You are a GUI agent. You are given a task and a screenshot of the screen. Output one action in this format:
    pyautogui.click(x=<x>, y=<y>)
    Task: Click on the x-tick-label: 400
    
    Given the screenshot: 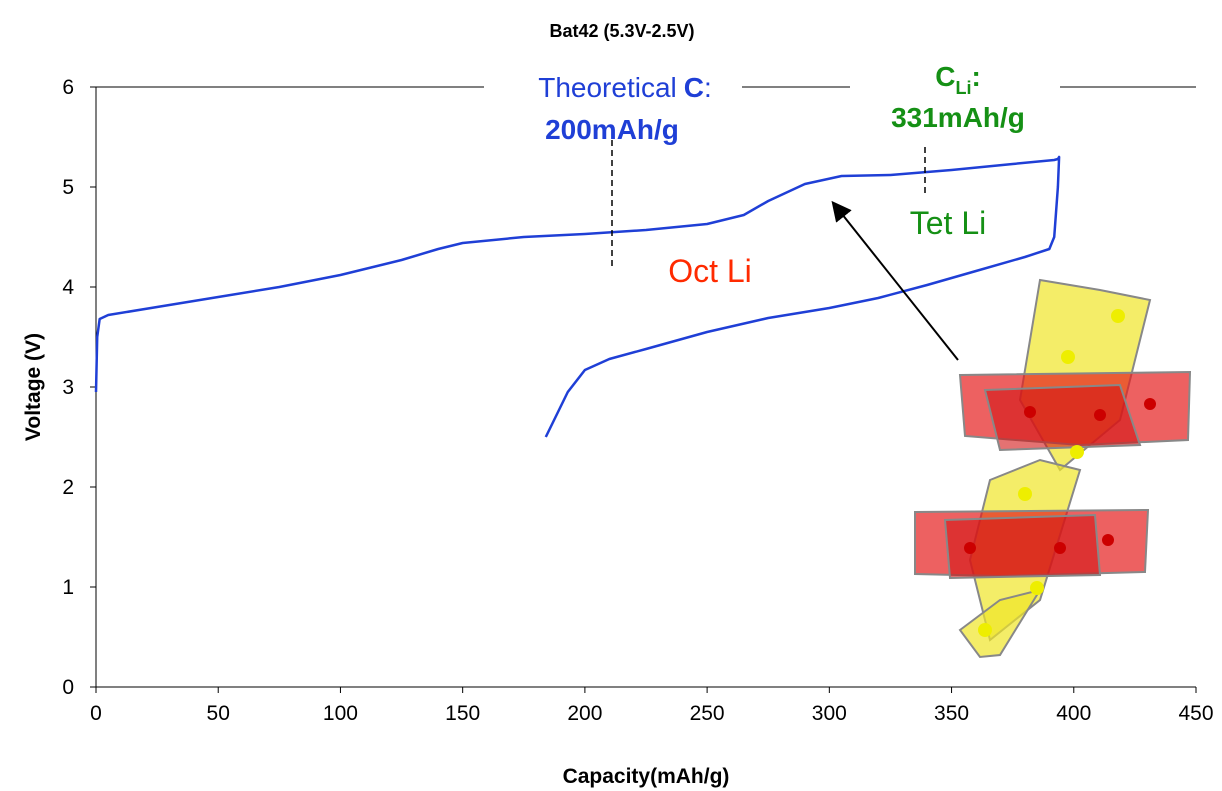 What is the action you would take?
    pyautogui.click(x=1073, y=713)
    